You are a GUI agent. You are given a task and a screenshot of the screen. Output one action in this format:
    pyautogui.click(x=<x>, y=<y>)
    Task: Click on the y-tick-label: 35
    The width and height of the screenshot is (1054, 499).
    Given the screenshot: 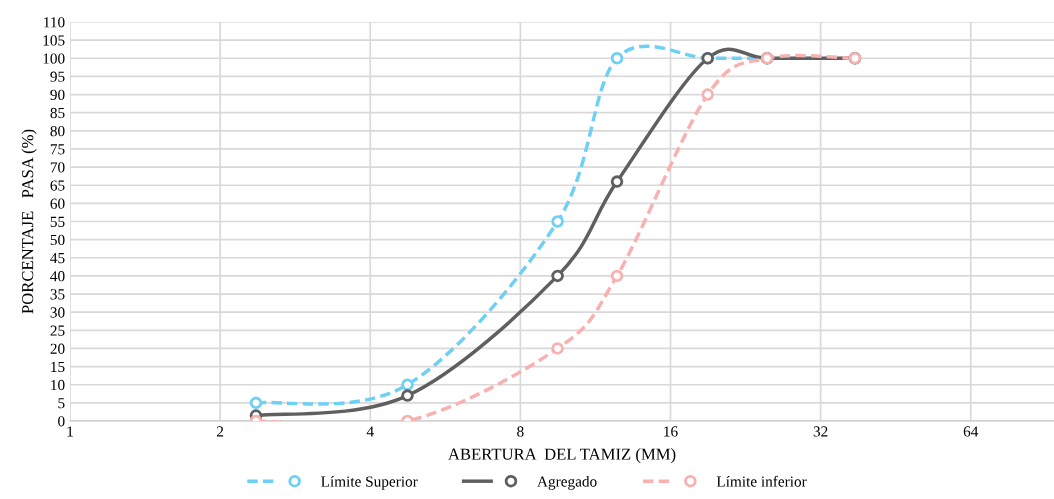 What is the action you would take?
    pyautogui.click(x=57, y=294)
    